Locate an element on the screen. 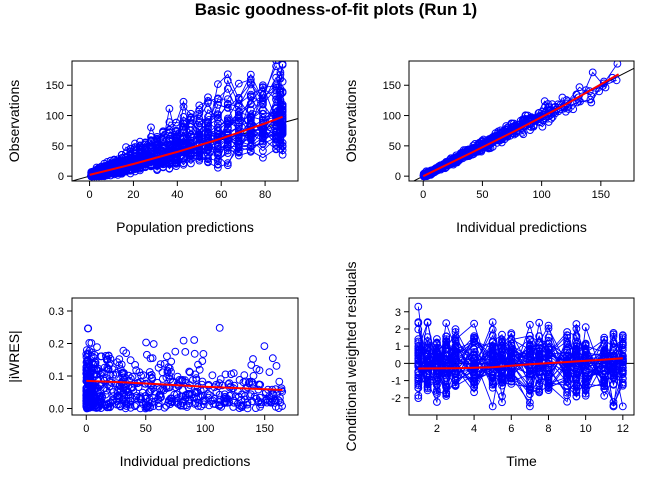 The image size is (672, 480). plot-frame is located at coordinates (185, 356).